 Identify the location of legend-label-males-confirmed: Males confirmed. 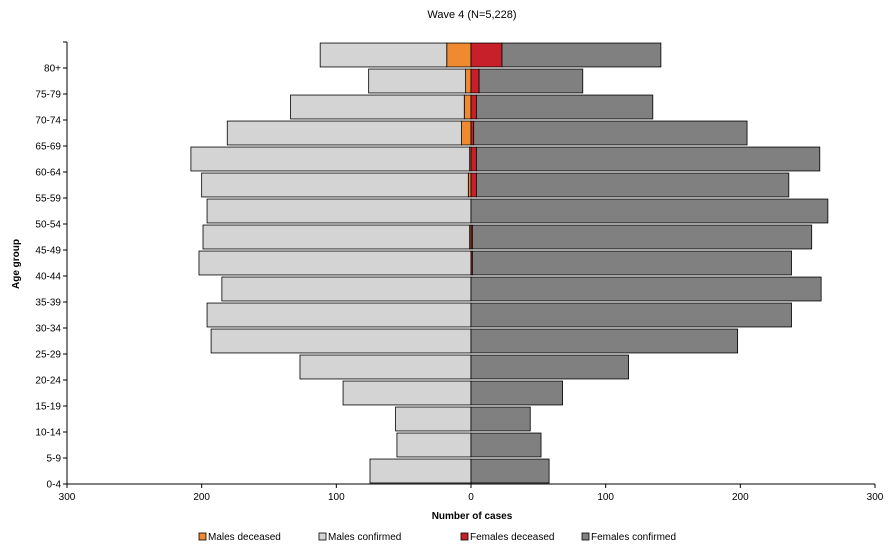
(364, 537).